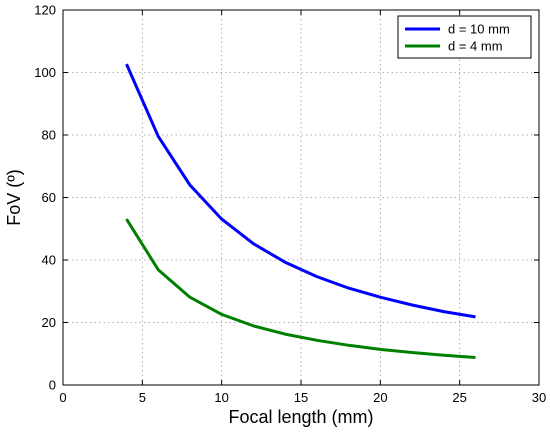  I want to click on legend-label-d4: d = 4 mm, so click(475, 46).